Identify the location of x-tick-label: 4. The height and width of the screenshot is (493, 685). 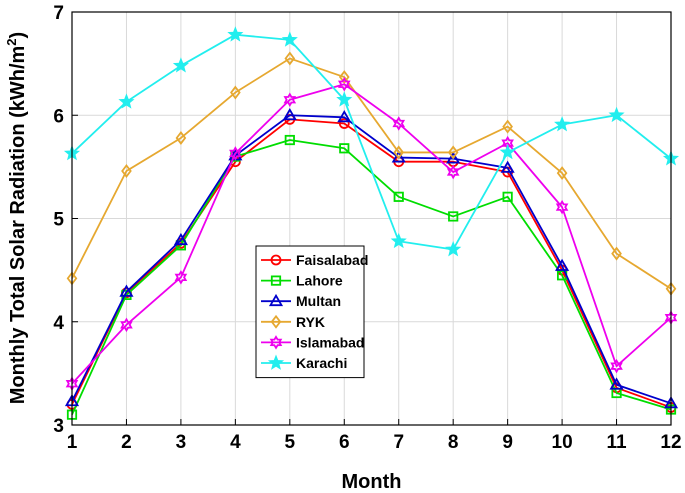
(235, 442).